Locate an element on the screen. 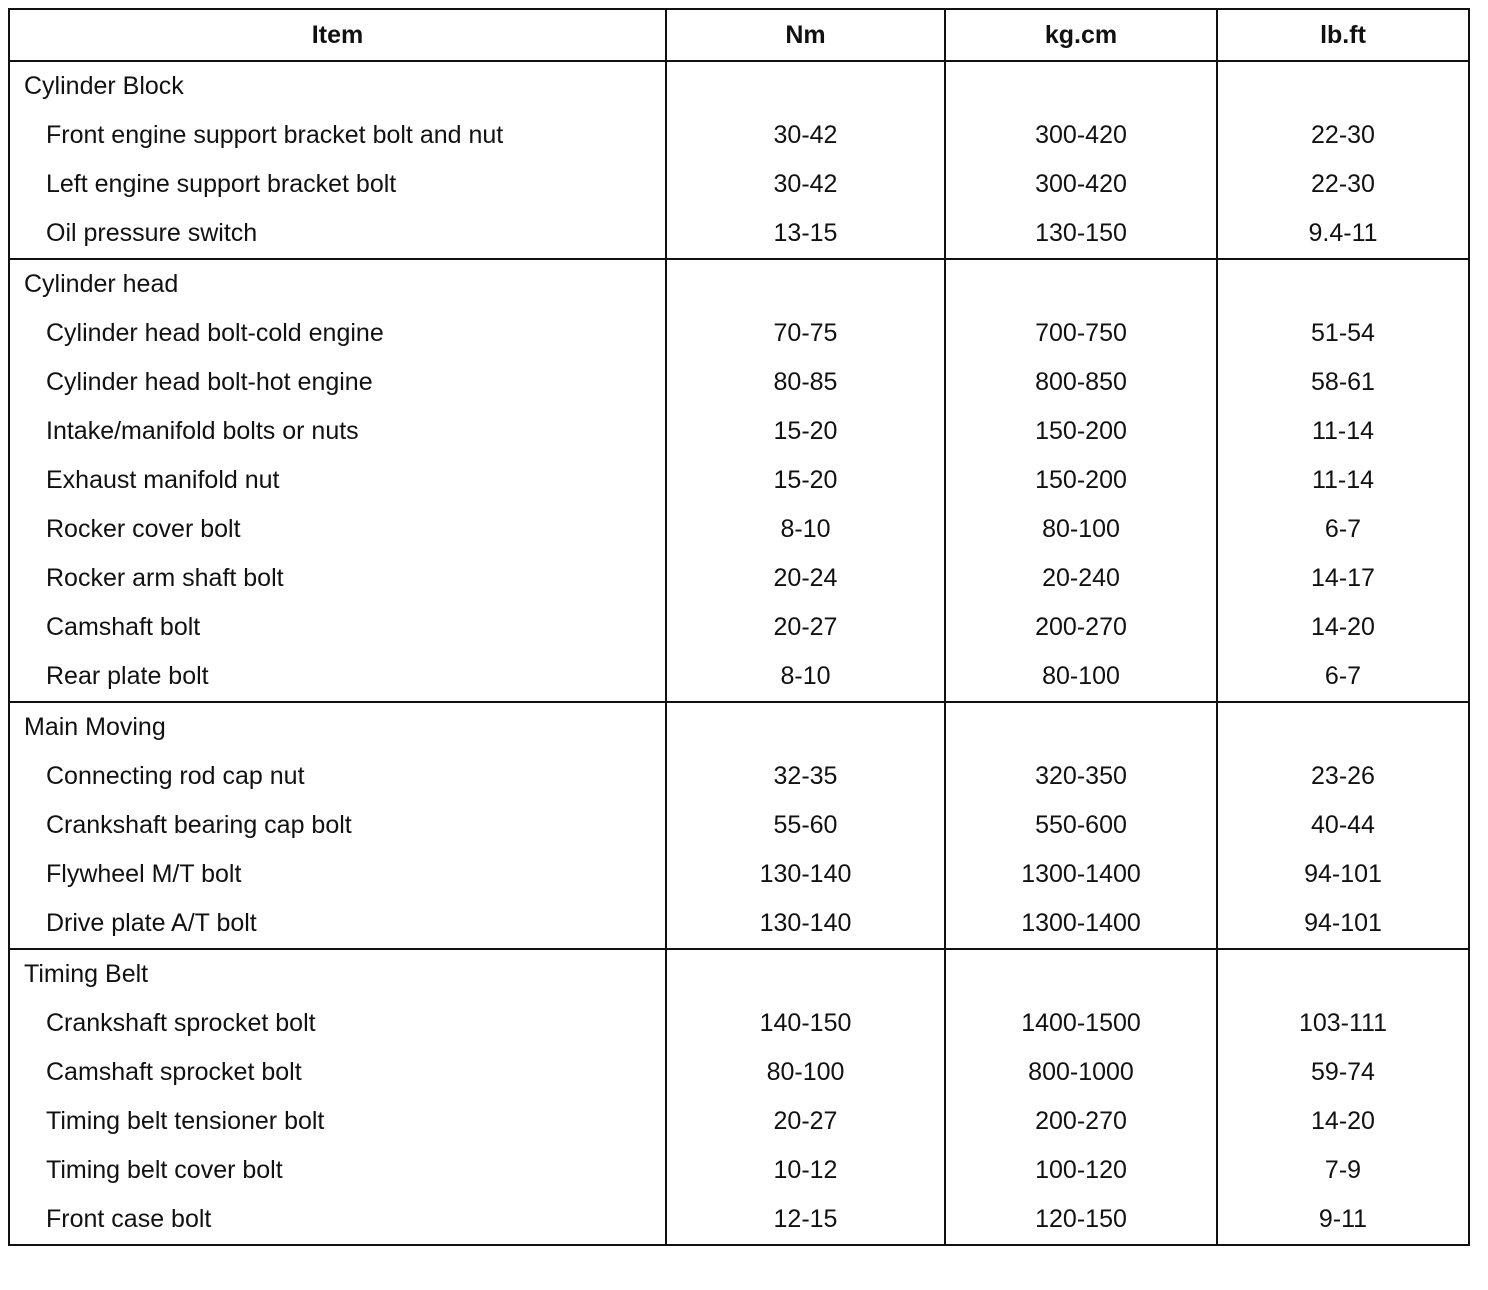 Image resolution: width=1488 pixels, height=1290 pixels. value-cell: 130-140 is located at coordinates (805, 924).